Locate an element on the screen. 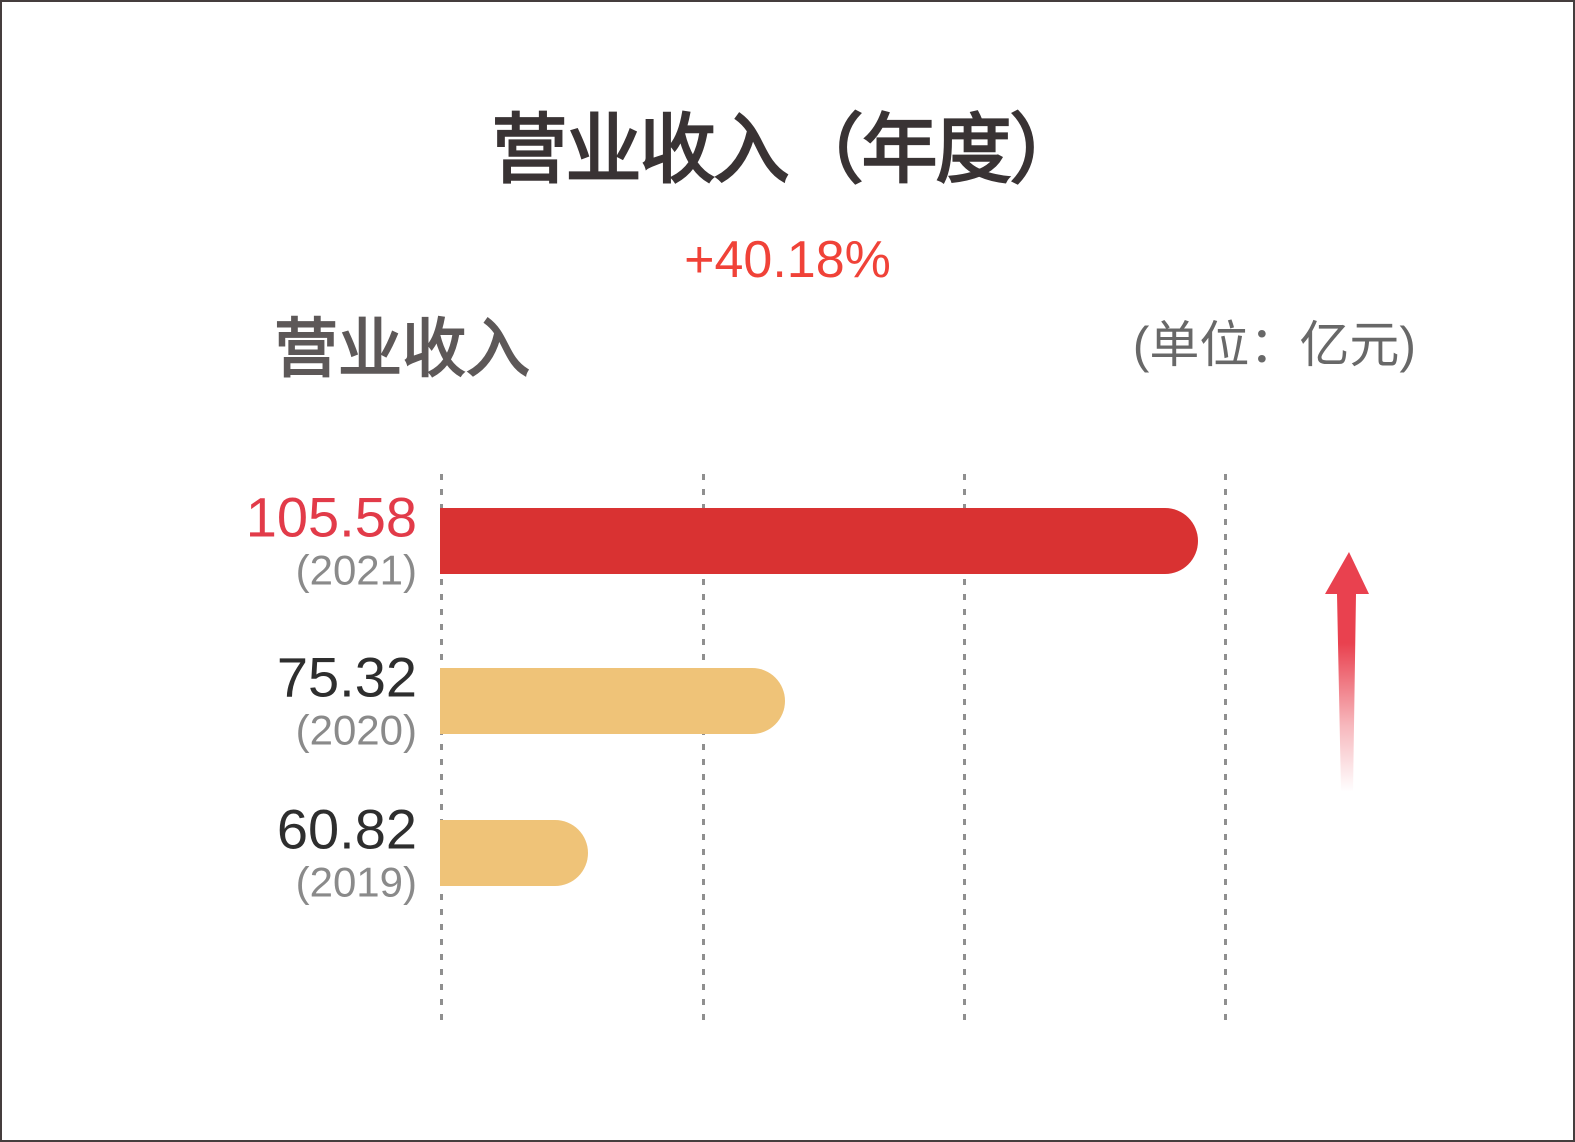 Image resolution: width=1575 pixels, height=1142 pixels. bar-row-2019: 60.82 (2019) is located at coordinates (787, 853).